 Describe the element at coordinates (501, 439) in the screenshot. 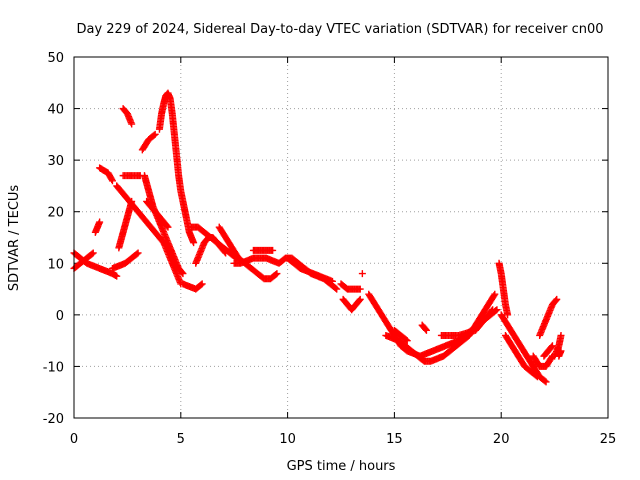

I see `x-tick-label: 20` at that location.